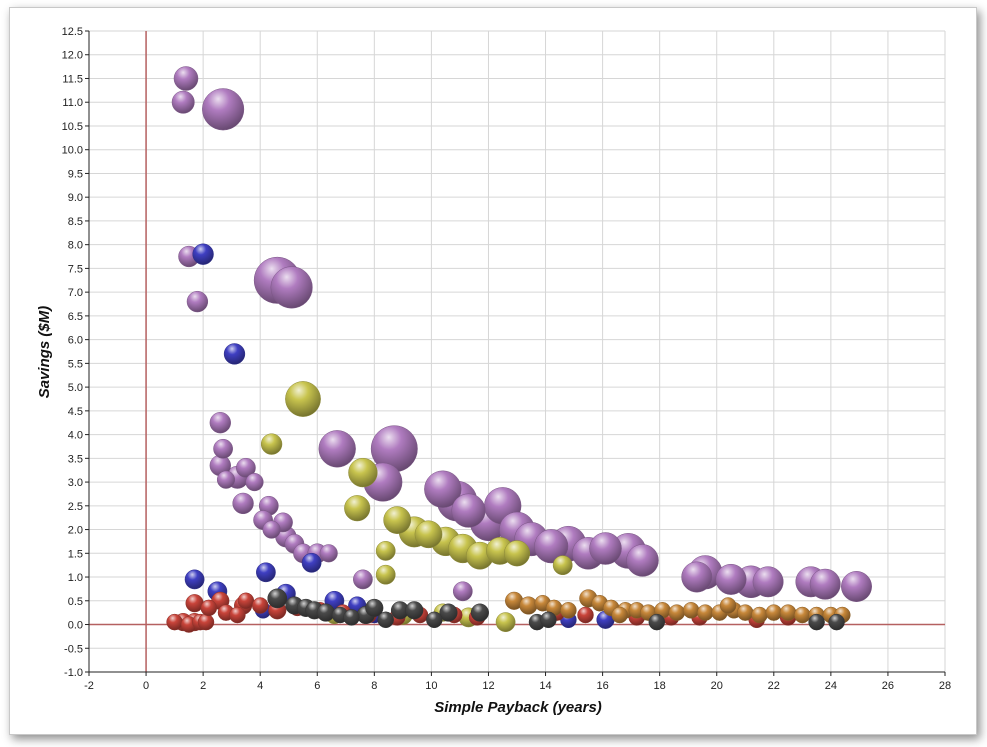  Describe the element at coordinates (72, 32) in the screenshot. I see `y-tick-label: 12.5` at that location.